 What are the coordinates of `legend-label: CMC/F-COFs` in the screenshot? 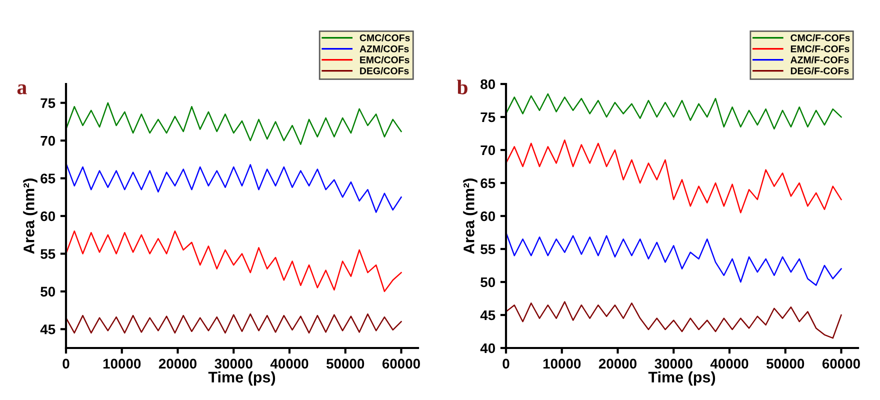 It's located at (820, 38).